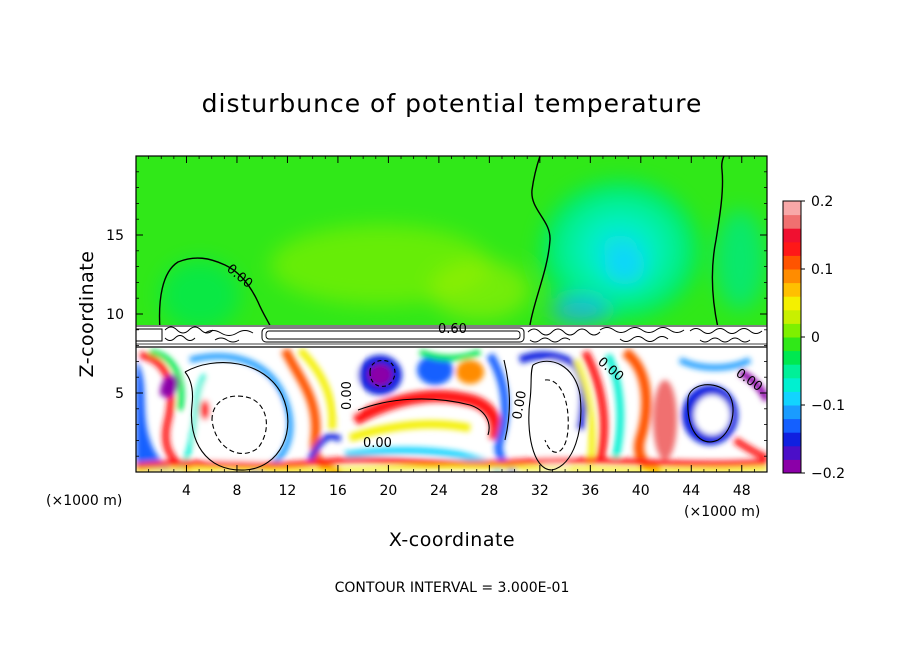 The image size is (904, 654). What do you see at coordinates (119, 394) in the screenshot?
I see `y-tick-label: 5` at bounding box center [119, 394].